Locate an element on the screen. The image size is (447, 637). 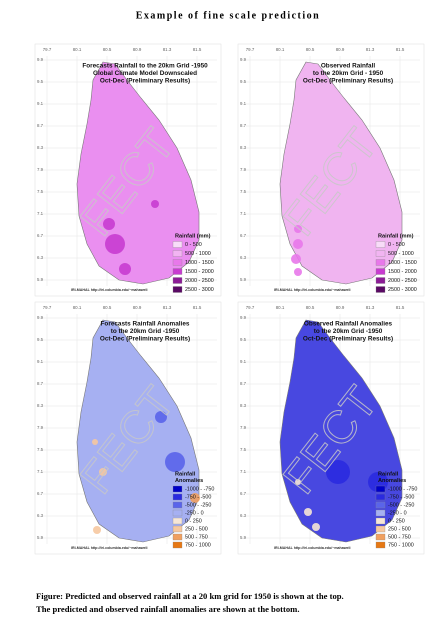
legend-label: 0 - 500 is located at coordinates (193, 245).